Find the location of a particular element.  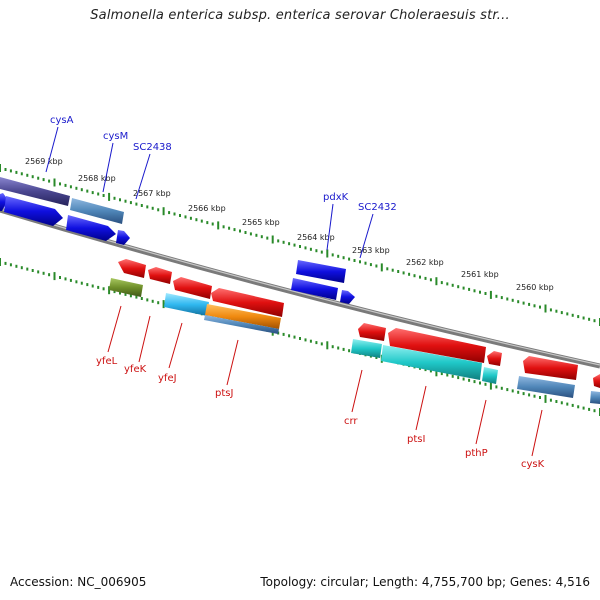

forward-label-connectors is located at coordinates (209, 192).